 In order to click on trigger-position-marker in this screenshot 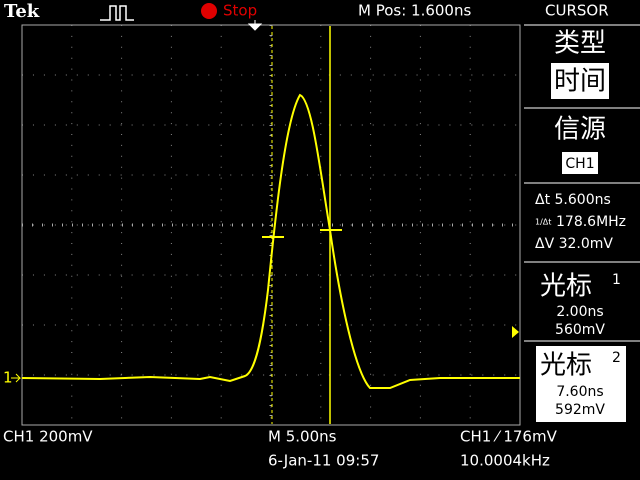, I will do `click(255, 25)`.